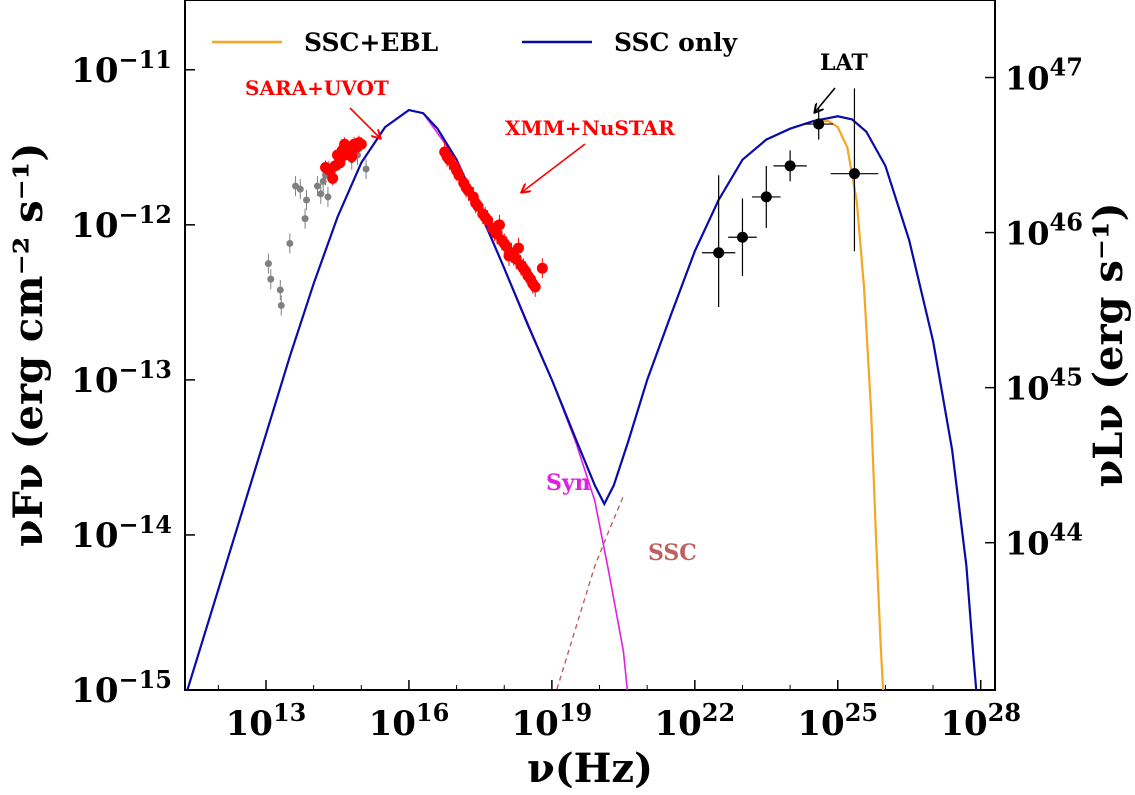 The image size is (1135, 795). I want to click on y-tick-label: 10−11, so click(121, 68).